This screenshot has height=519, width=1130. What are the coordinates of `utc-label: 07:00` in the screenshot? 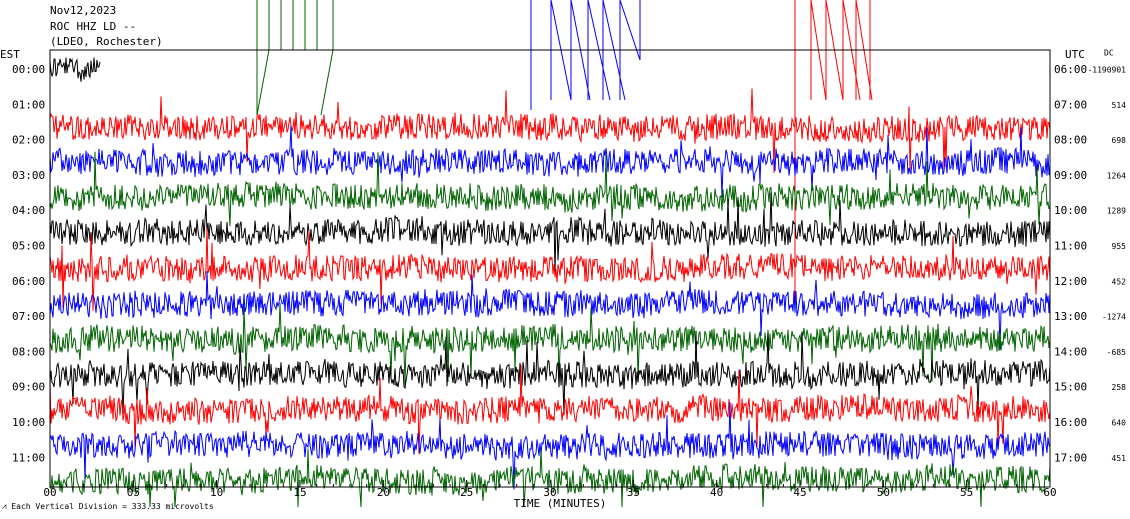 It's located at (1070, 104).